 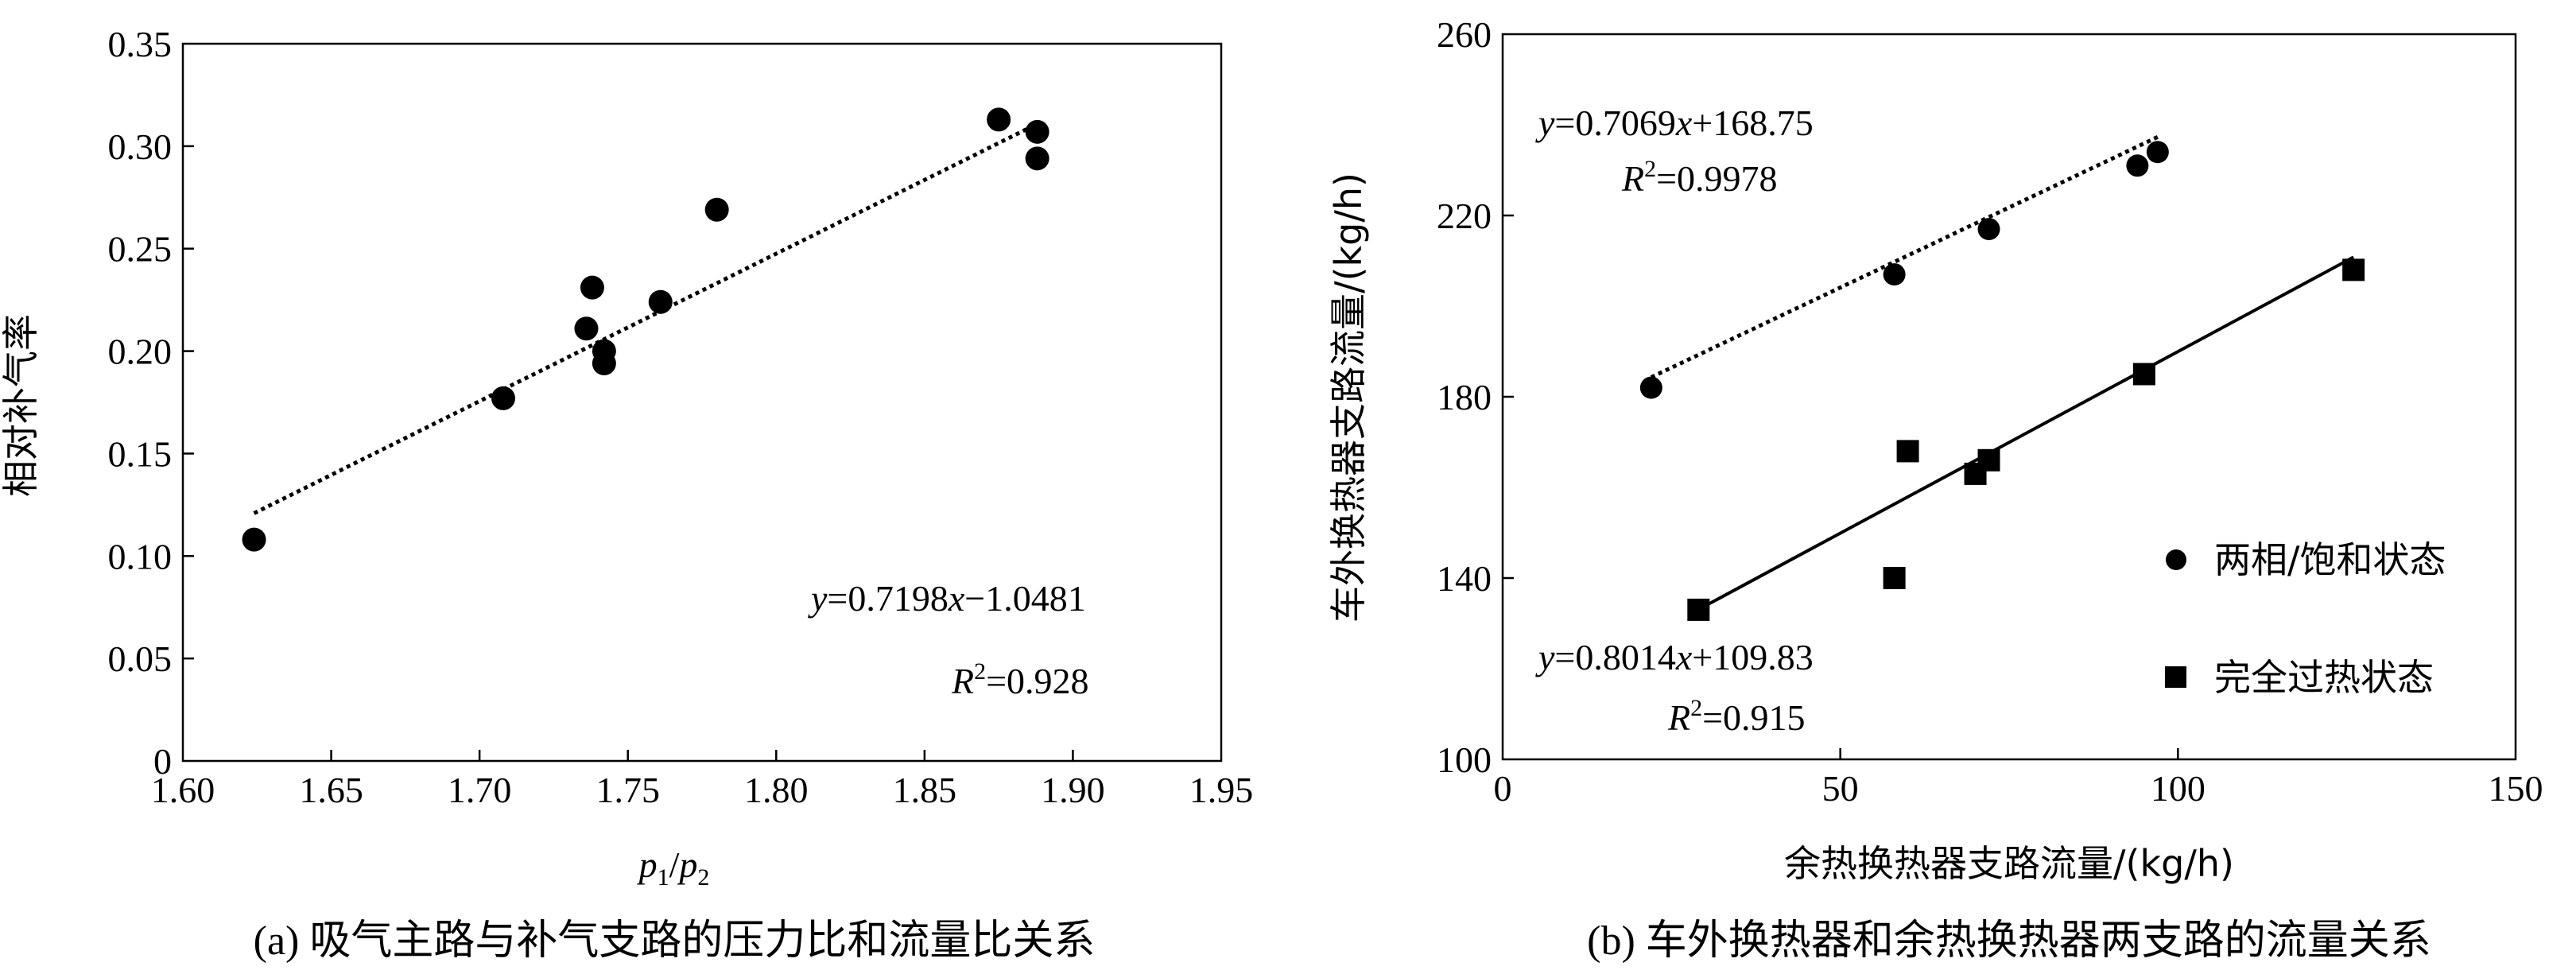 I want to click on chart-b-y-tick-label: 100, so click(x=1464, y=760).